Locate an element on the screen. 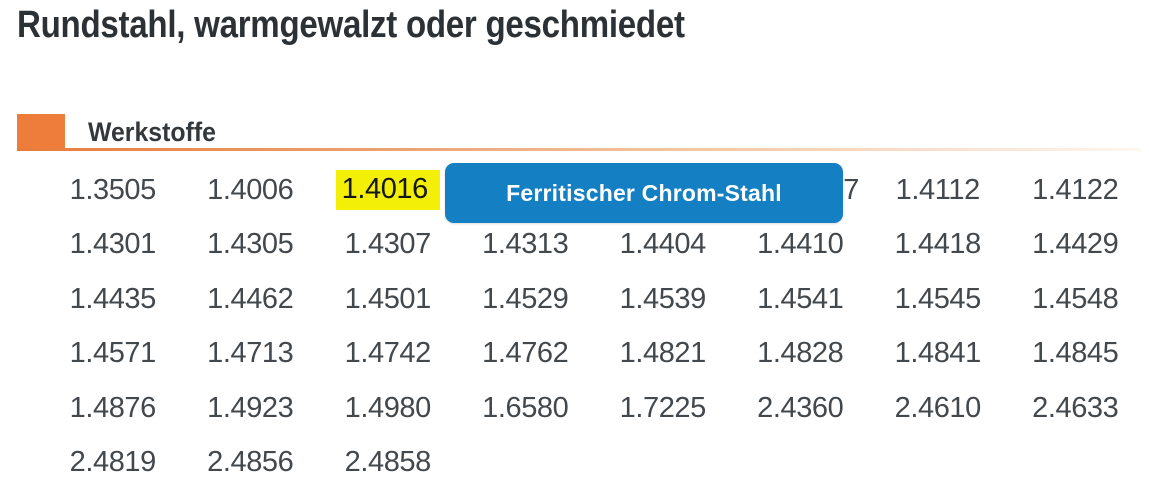 This screenshot has height=500, width=1149. material-cell: 1.4548 is located at coordinates (1075, 298).